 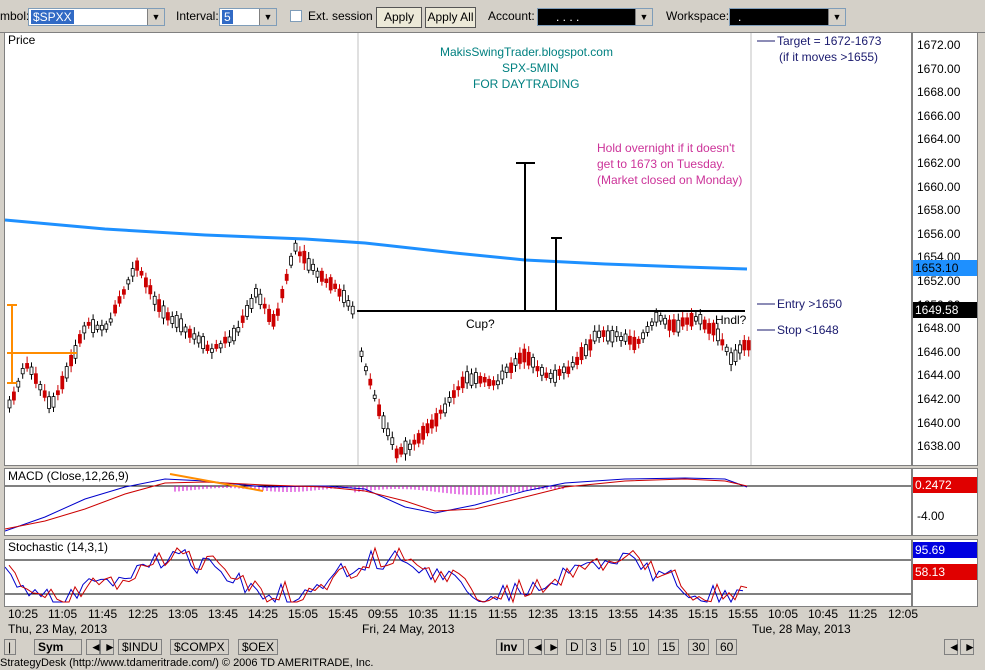 I want to click on interval-select: 5 ▼, so click(x=248, y=17).